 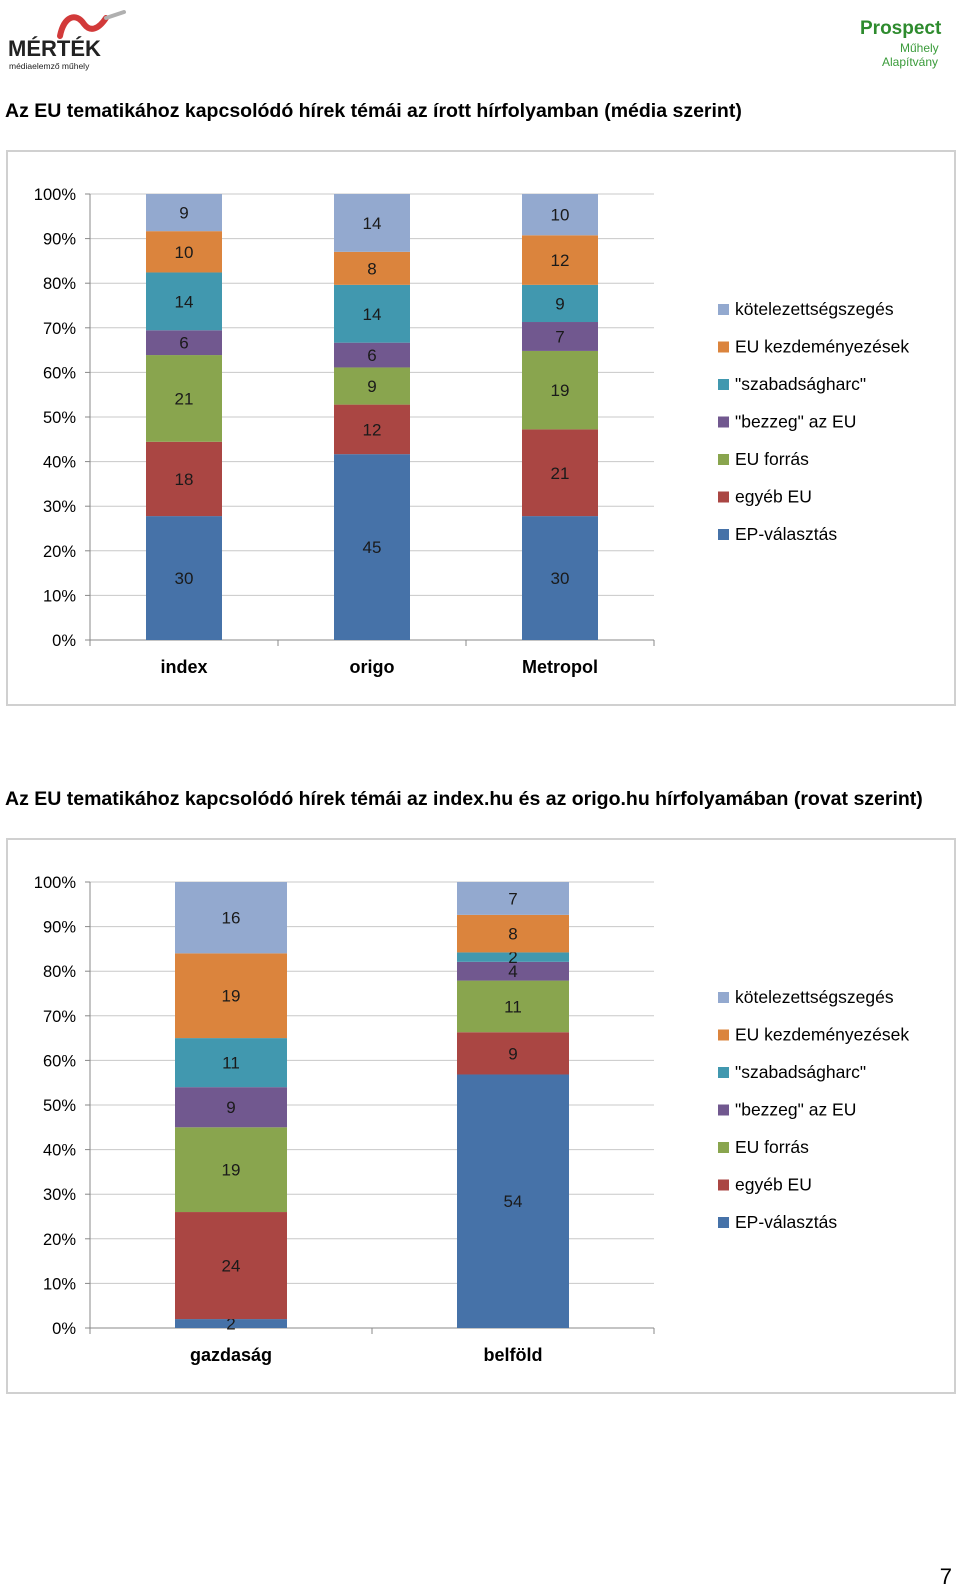 I want to click on chart-2-category-label: belföld, so click(x=513, y=1355).